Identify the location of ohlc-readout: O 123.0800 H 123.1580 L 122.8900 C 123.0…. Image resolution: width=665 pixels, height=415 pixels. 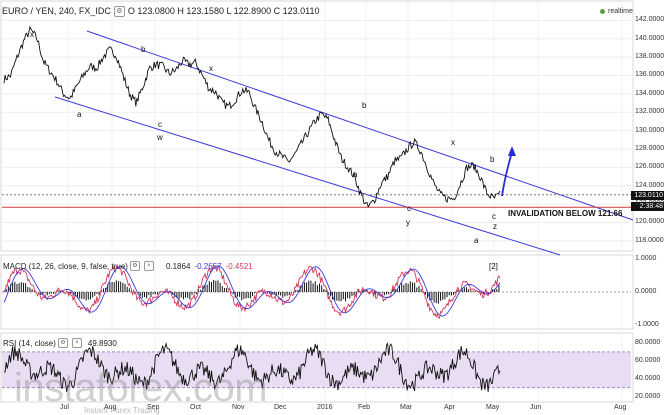
(223, 11).